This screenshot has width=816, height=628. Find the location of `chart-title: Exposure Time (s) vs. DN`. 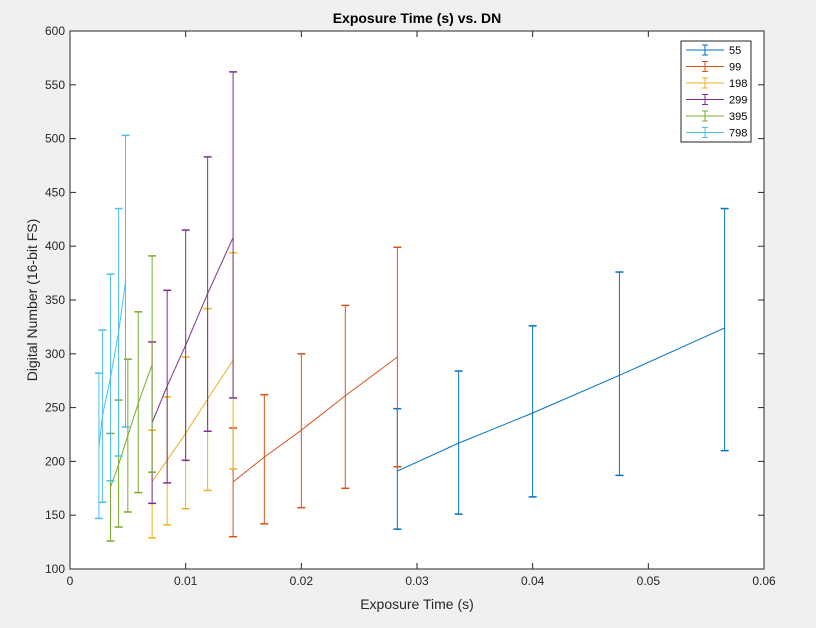

chart-title: Exposure Time (s) vs. DN is located at coordinates (417, 18).